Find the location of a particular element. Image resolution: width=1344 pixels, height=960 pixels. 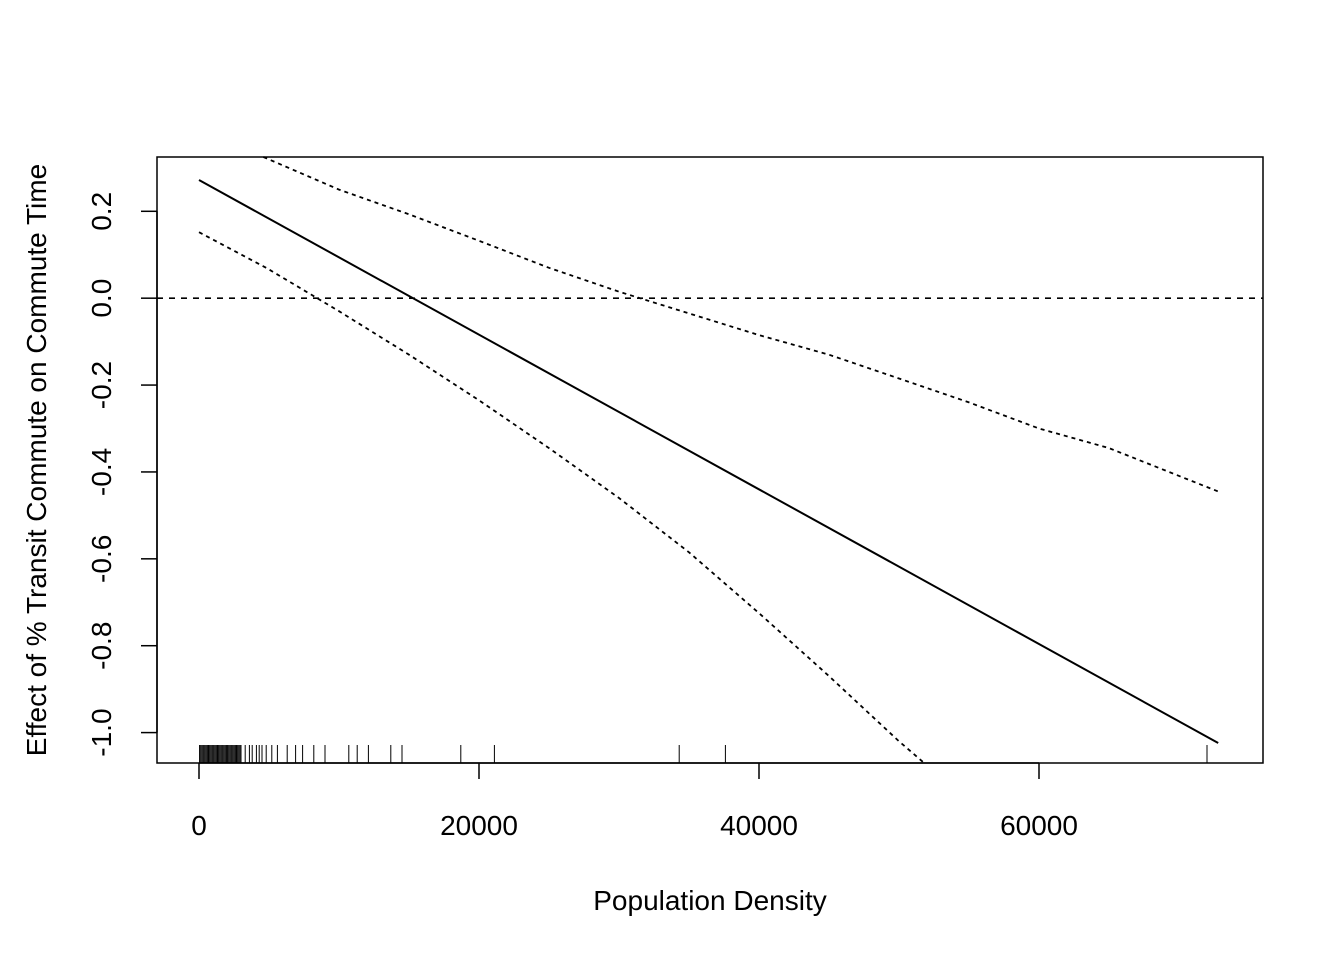

x-axis: 0 20000 40000 60000 is located at coordinates (634, 801).